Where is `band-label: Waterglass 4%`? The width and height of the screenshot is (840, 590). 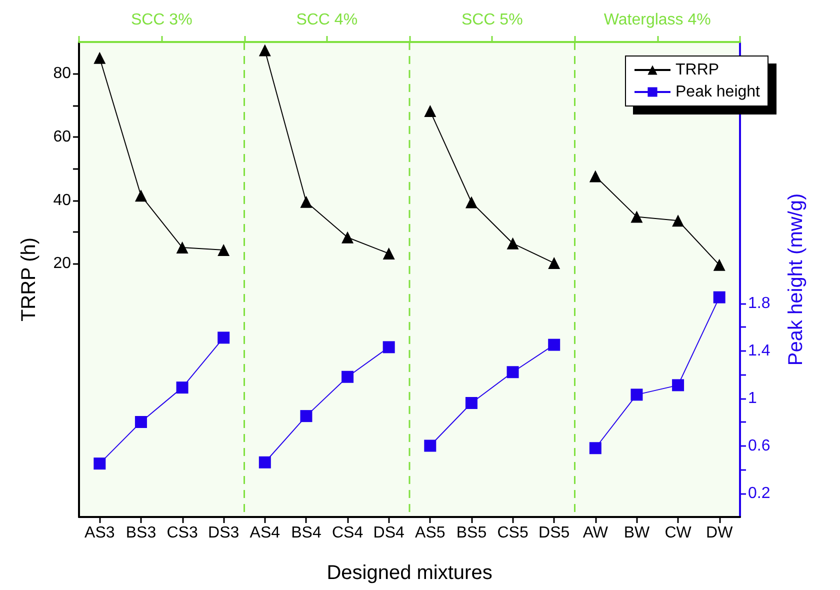 band-label: Waterglass 4% is located at coordinates (657, 20).